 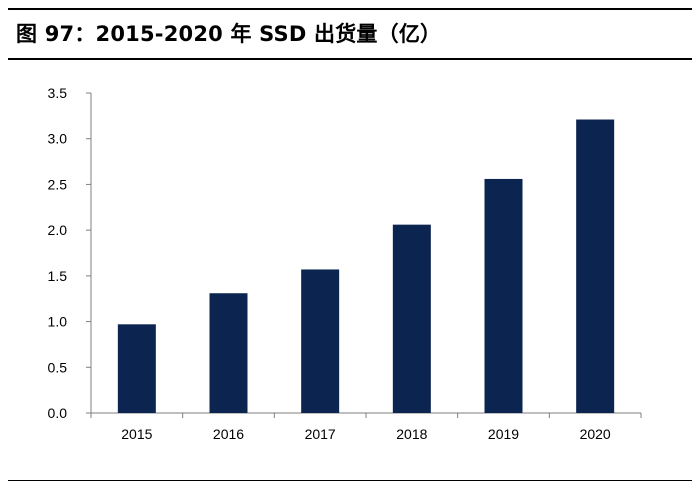 What do you see at coordinates (58, 322) in the screenshot?
I see `y-tick-label: 1.0` at bounding box center [58, 322].